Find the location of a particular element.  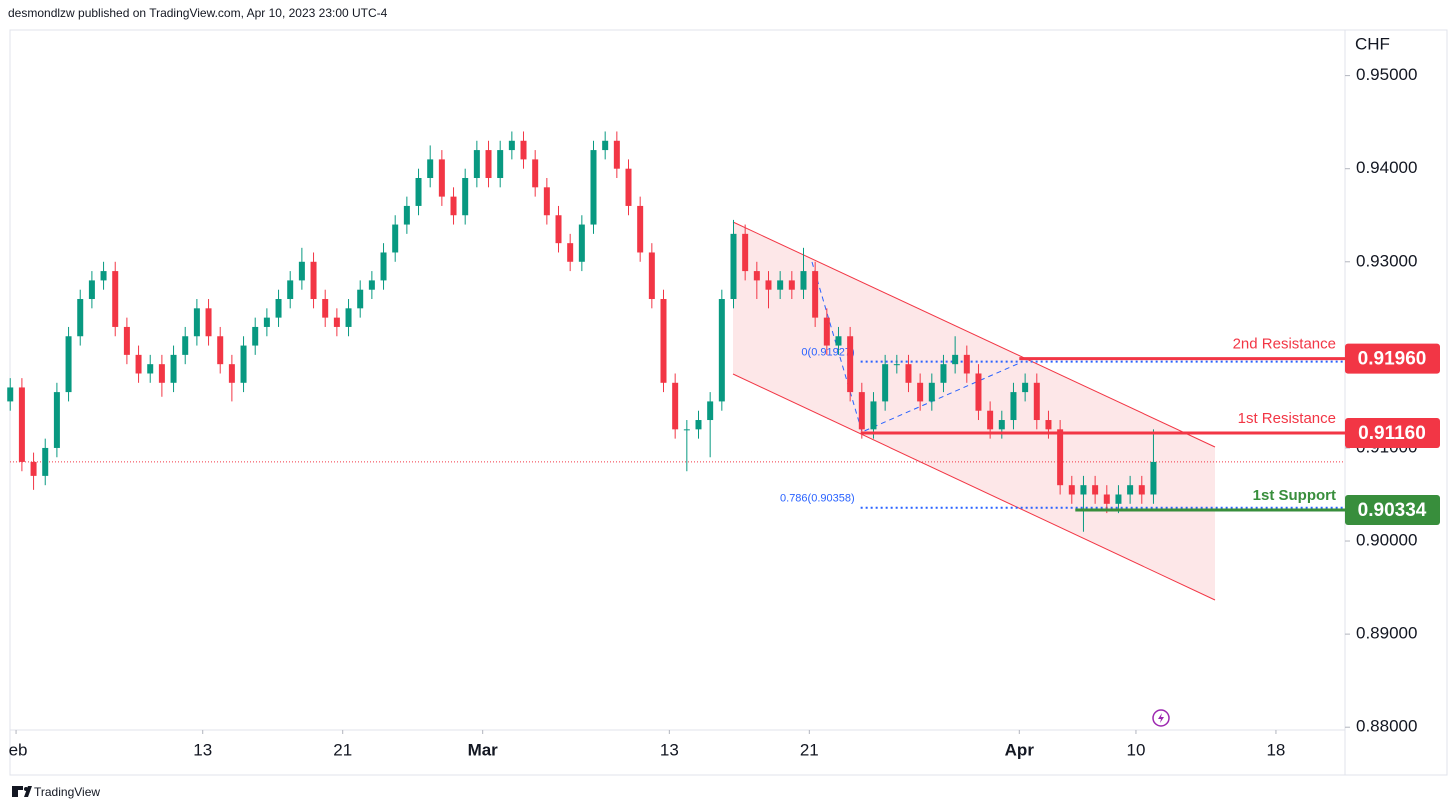

fib-level-label: 0.786(0.90358) is located at coordinates (817, 499).